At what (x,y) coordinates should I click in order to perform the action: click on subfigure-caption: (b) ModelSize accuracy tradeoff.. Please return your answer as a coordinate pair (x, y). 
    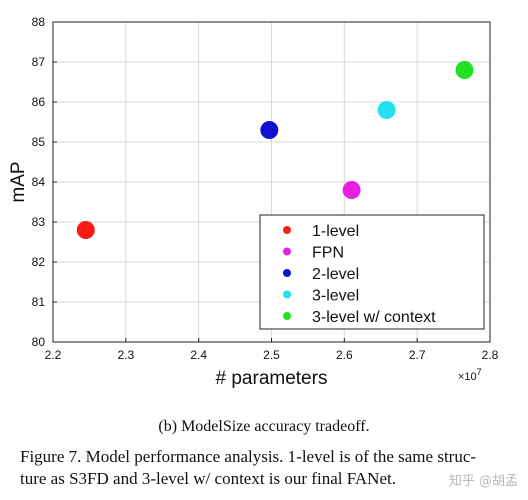
    Looking at the image, I should click on (264, 426).